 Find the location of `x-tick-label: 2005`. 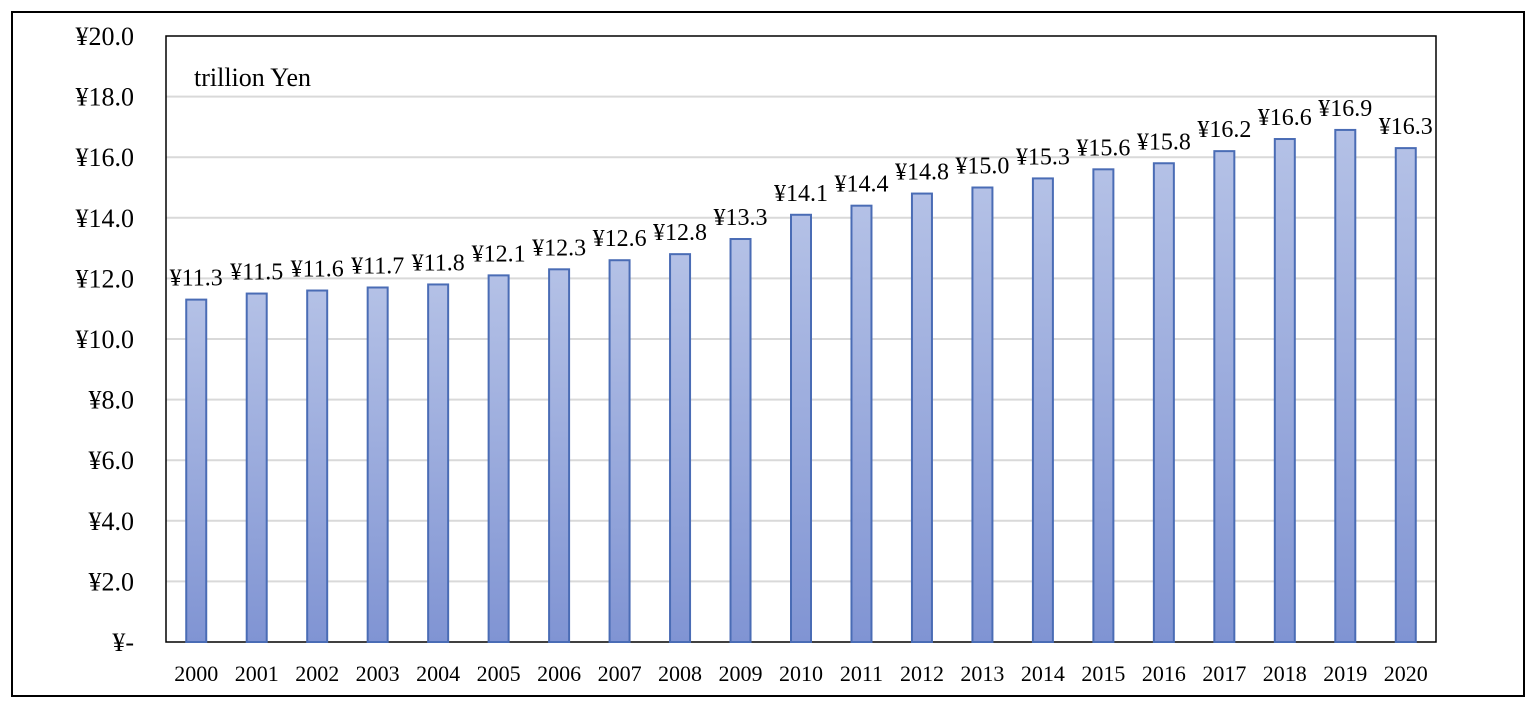

x-tick-label: 2005 is located at coordinates (499, 673).